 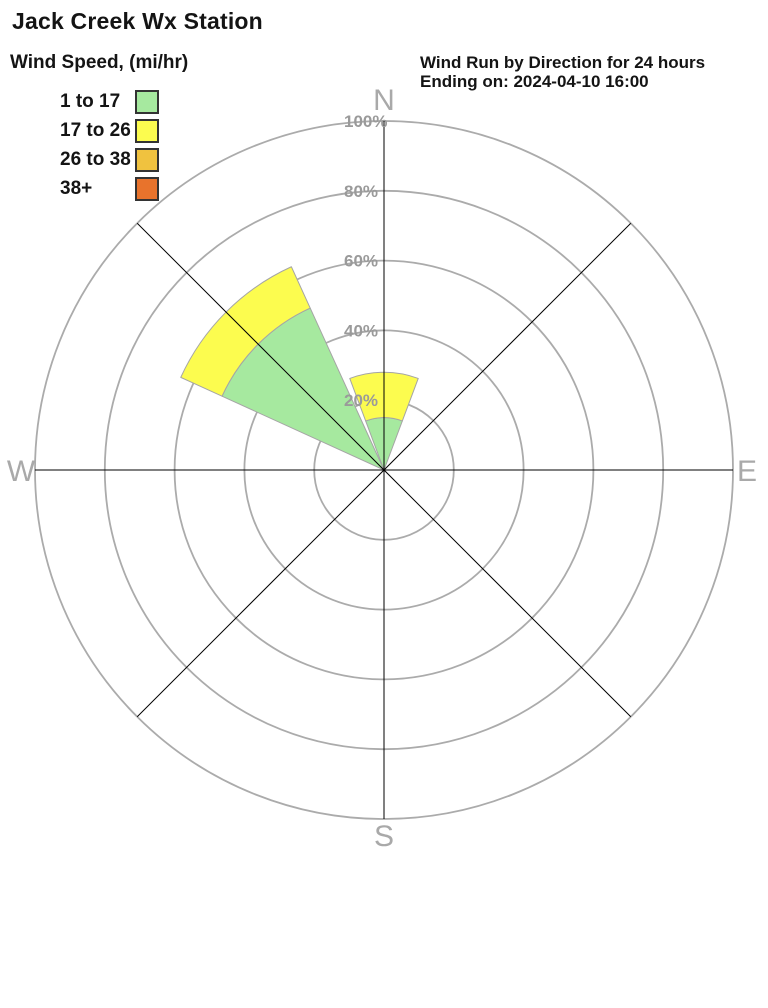 I want to click on compass-label-S: S, so click(x=384, y=836).